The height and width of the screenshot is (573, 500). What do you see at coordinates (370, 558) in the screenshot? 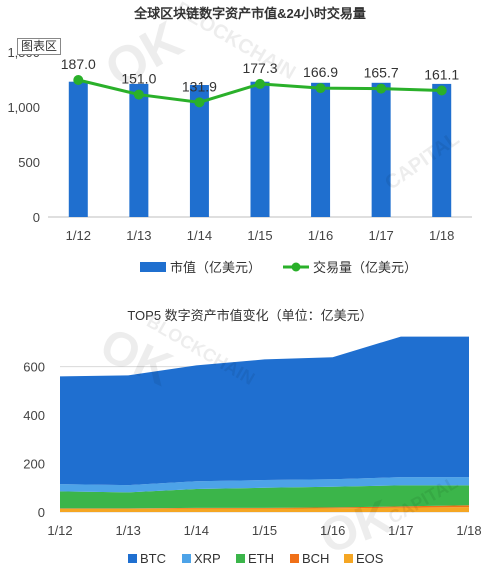
I see `legend-label-eos: EOS` at bounding box center [370, 558].